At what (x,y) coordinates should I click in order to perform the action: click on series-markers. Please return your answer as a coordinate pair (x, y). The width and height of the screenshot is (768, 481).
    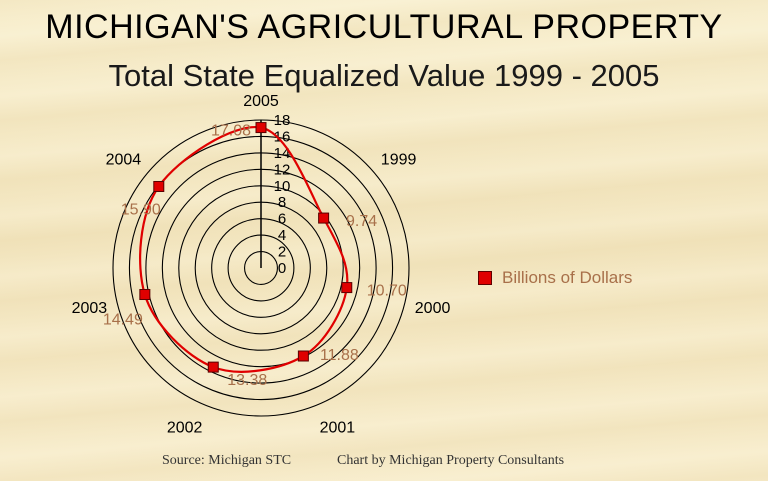
    Looking at the image, I should click on (246, 247).